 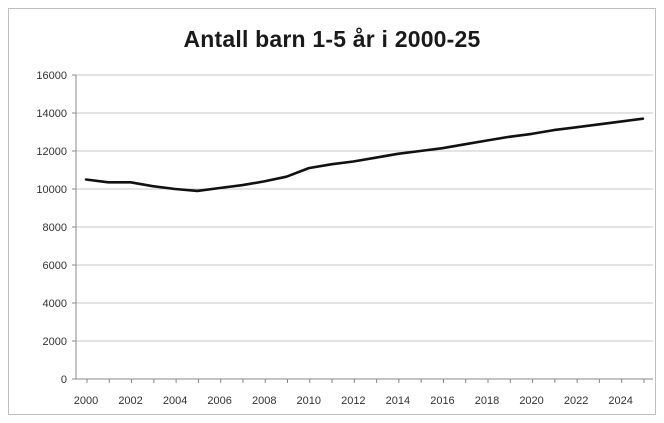 What do you see at coordinates (620, 401) in the screenshot?
I see `x-tick-label: 2024` at bounding box center [620, 401].